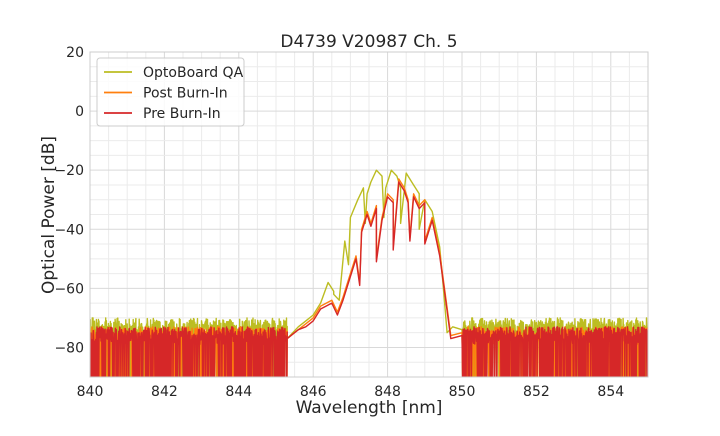  What do you see at coordinates (369, 408) in the screenshot?
I see `x-axis-label: Wavelength [nm]` at bounding box center [369, 408].